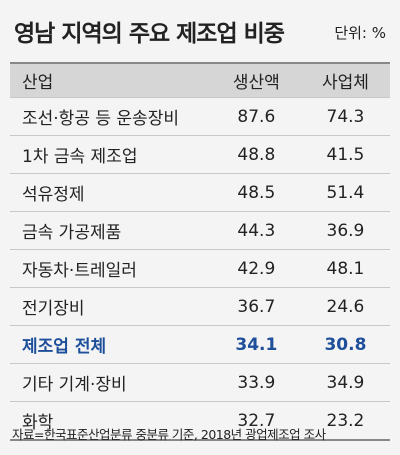  I want to click on title: 영남 지역의 주요 제조업 비중, so click(149, 34).